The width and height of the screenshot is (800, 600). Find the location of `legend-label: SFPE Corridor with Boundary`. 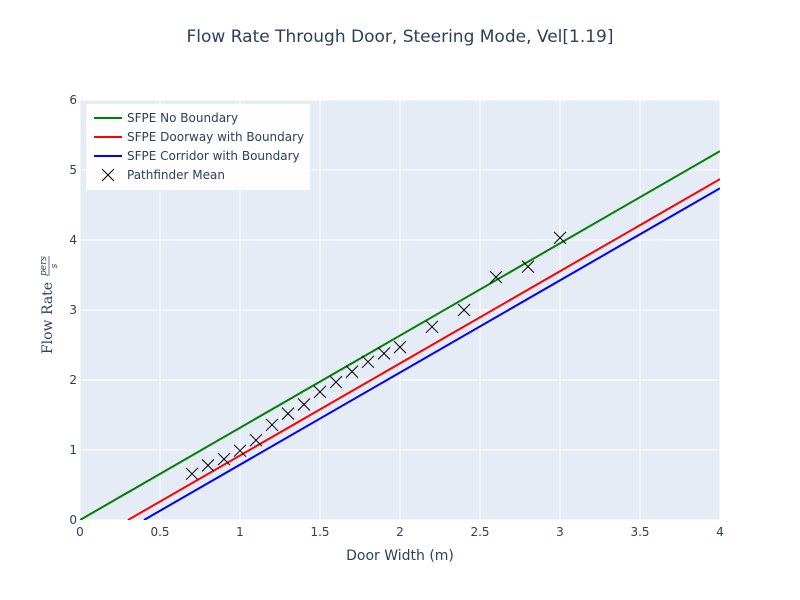

legend-label: SFPE Corridor with Boundary is located at coordinates (213, 156).